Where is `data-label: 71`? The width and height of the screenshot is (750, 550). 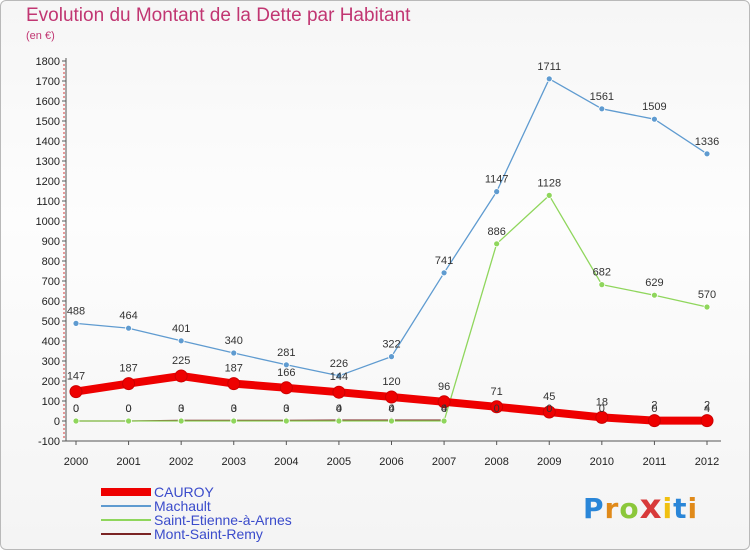 data-label: 71 is located at coordinates (497, 392).